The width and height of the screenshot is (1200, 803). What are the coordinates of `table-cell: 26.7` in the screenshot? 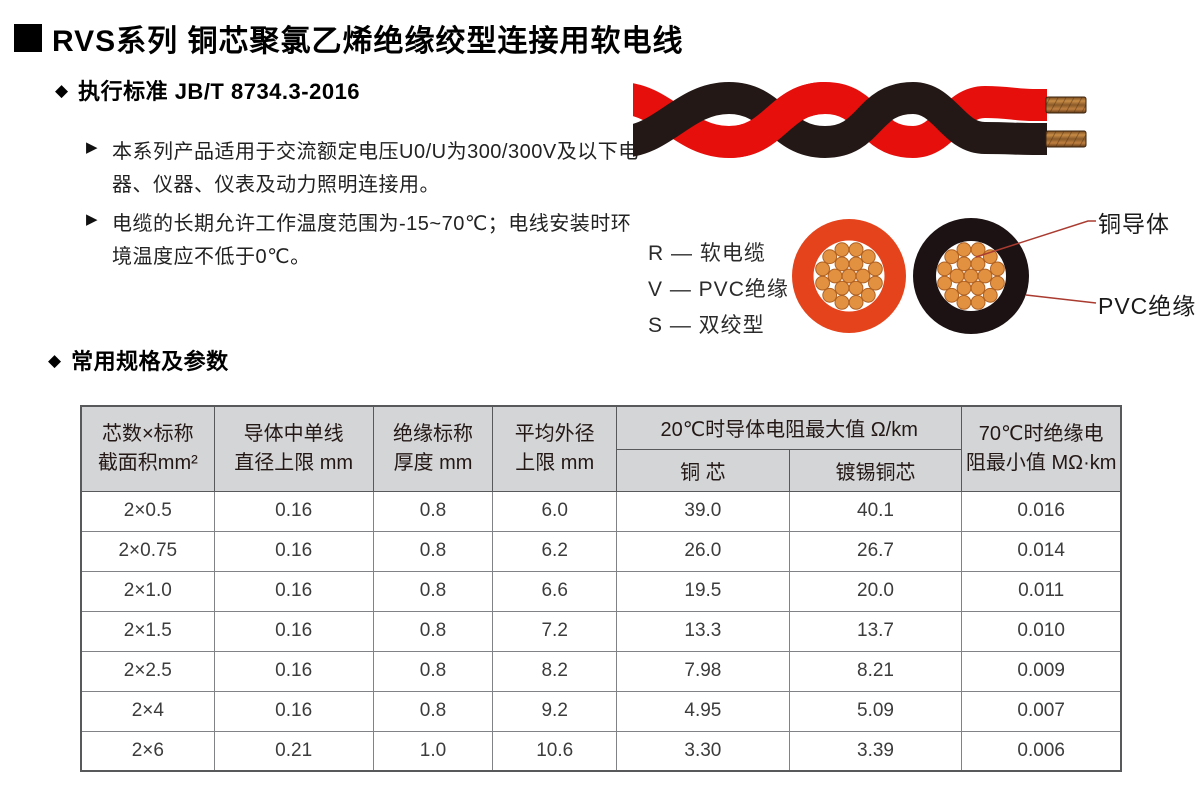 It's located at (875, 551).